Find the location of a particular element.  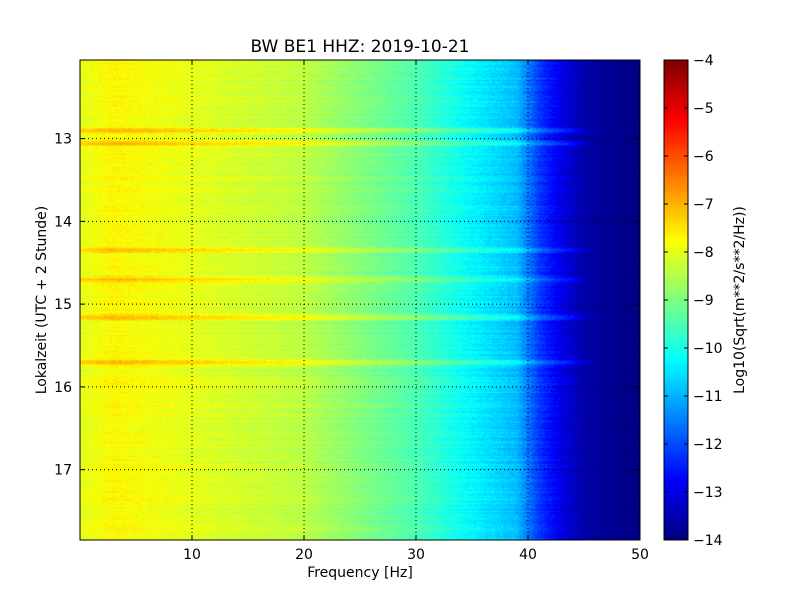

colorbar-tick-label: −14 is located at coordinates (708, 541).